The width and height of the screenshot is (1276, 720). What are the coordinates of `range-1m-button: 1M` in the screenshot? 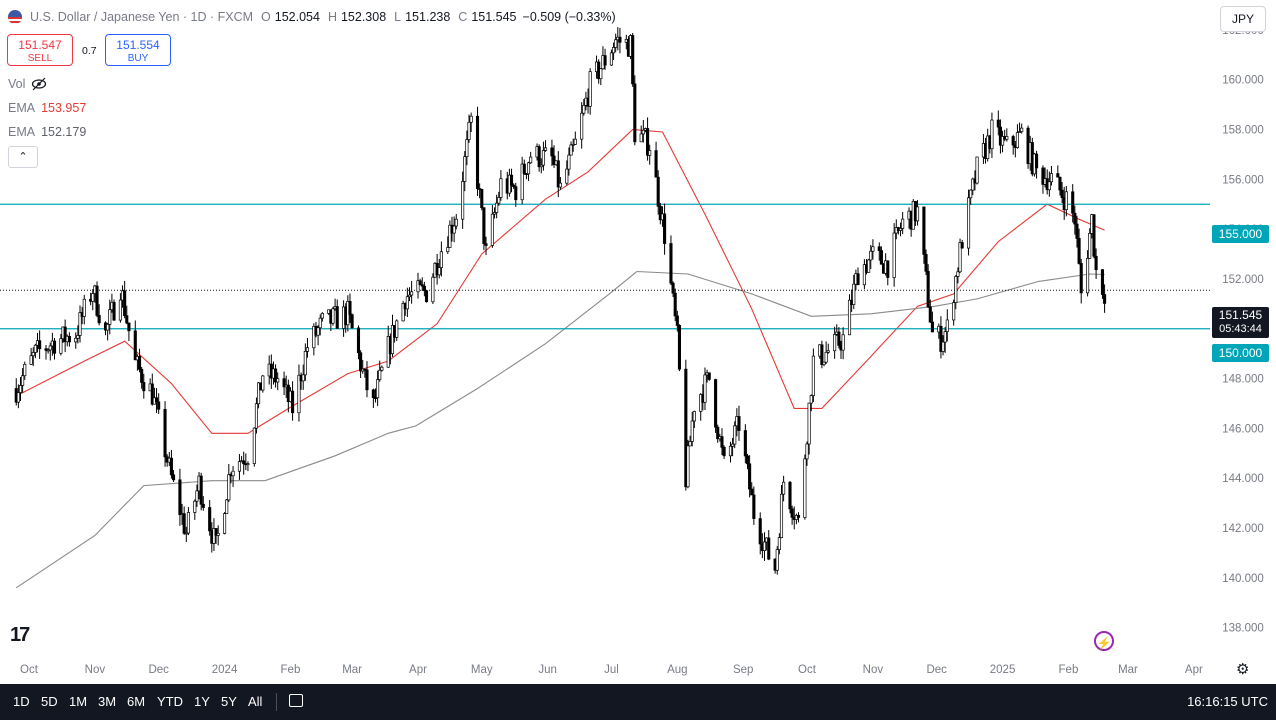 It's located at (78, 701).